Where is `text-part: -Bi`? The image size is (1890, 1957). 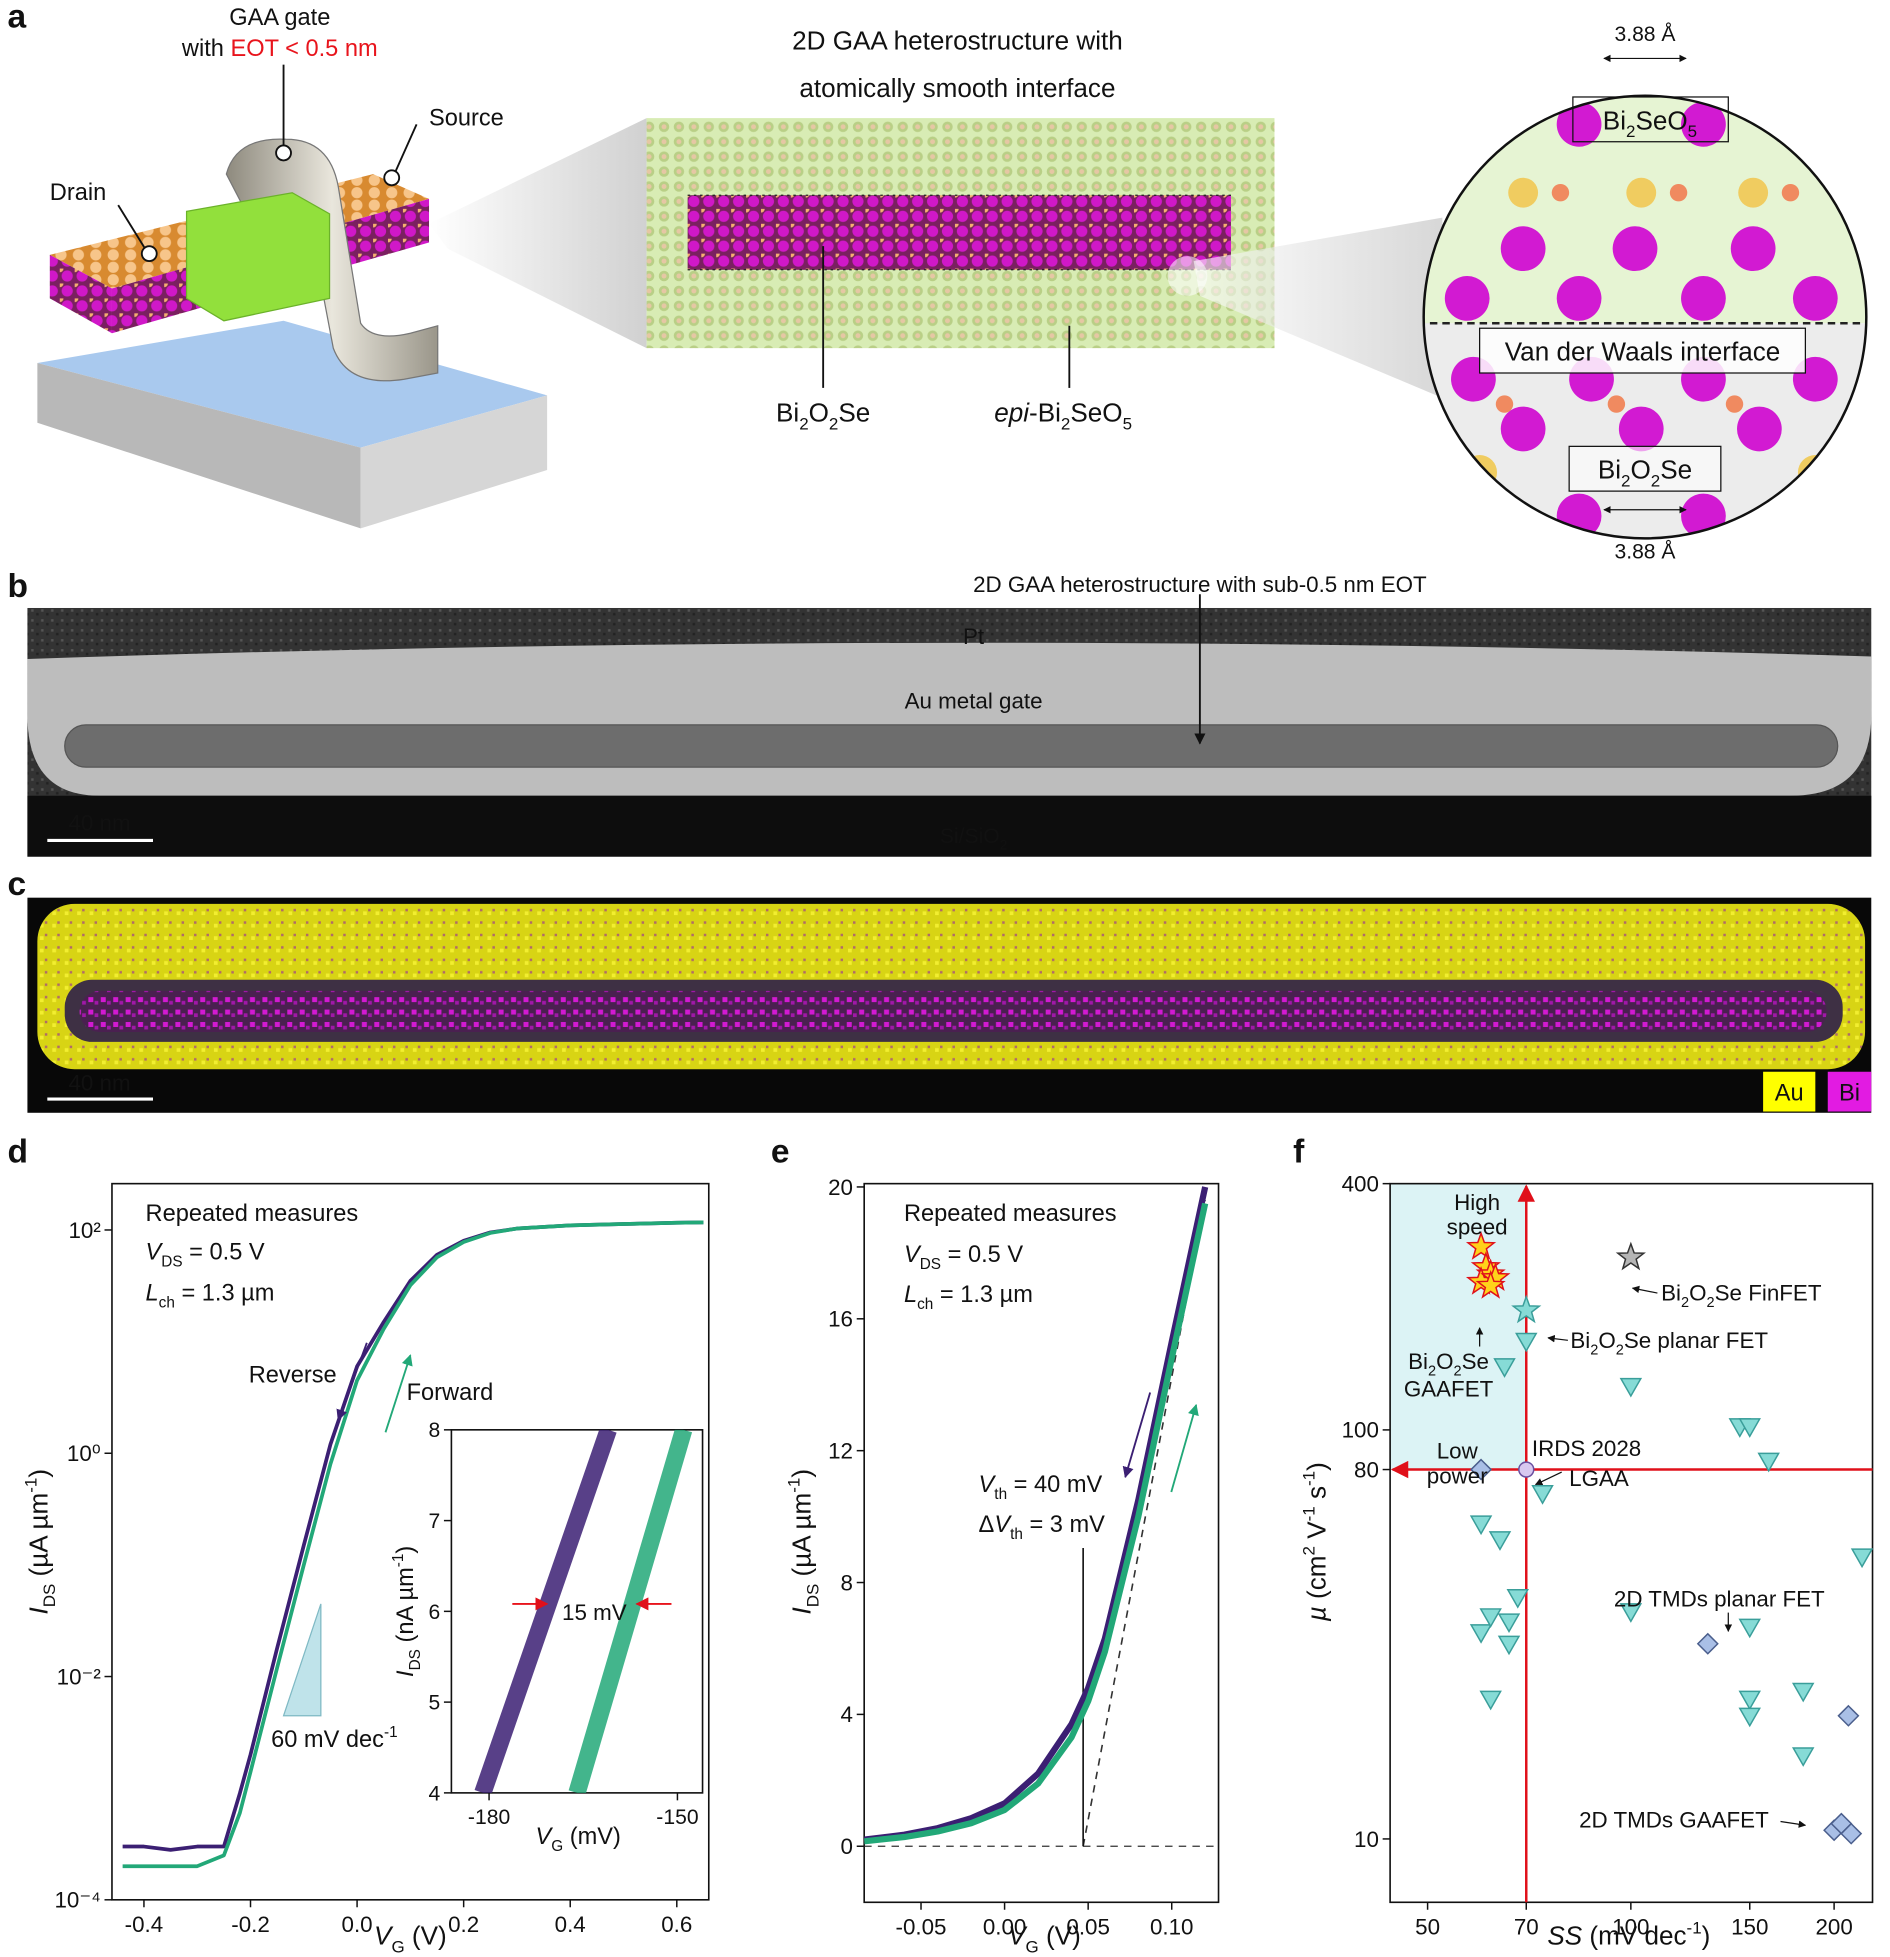 text-part: -Bi is located at coordinates (1045, 412).